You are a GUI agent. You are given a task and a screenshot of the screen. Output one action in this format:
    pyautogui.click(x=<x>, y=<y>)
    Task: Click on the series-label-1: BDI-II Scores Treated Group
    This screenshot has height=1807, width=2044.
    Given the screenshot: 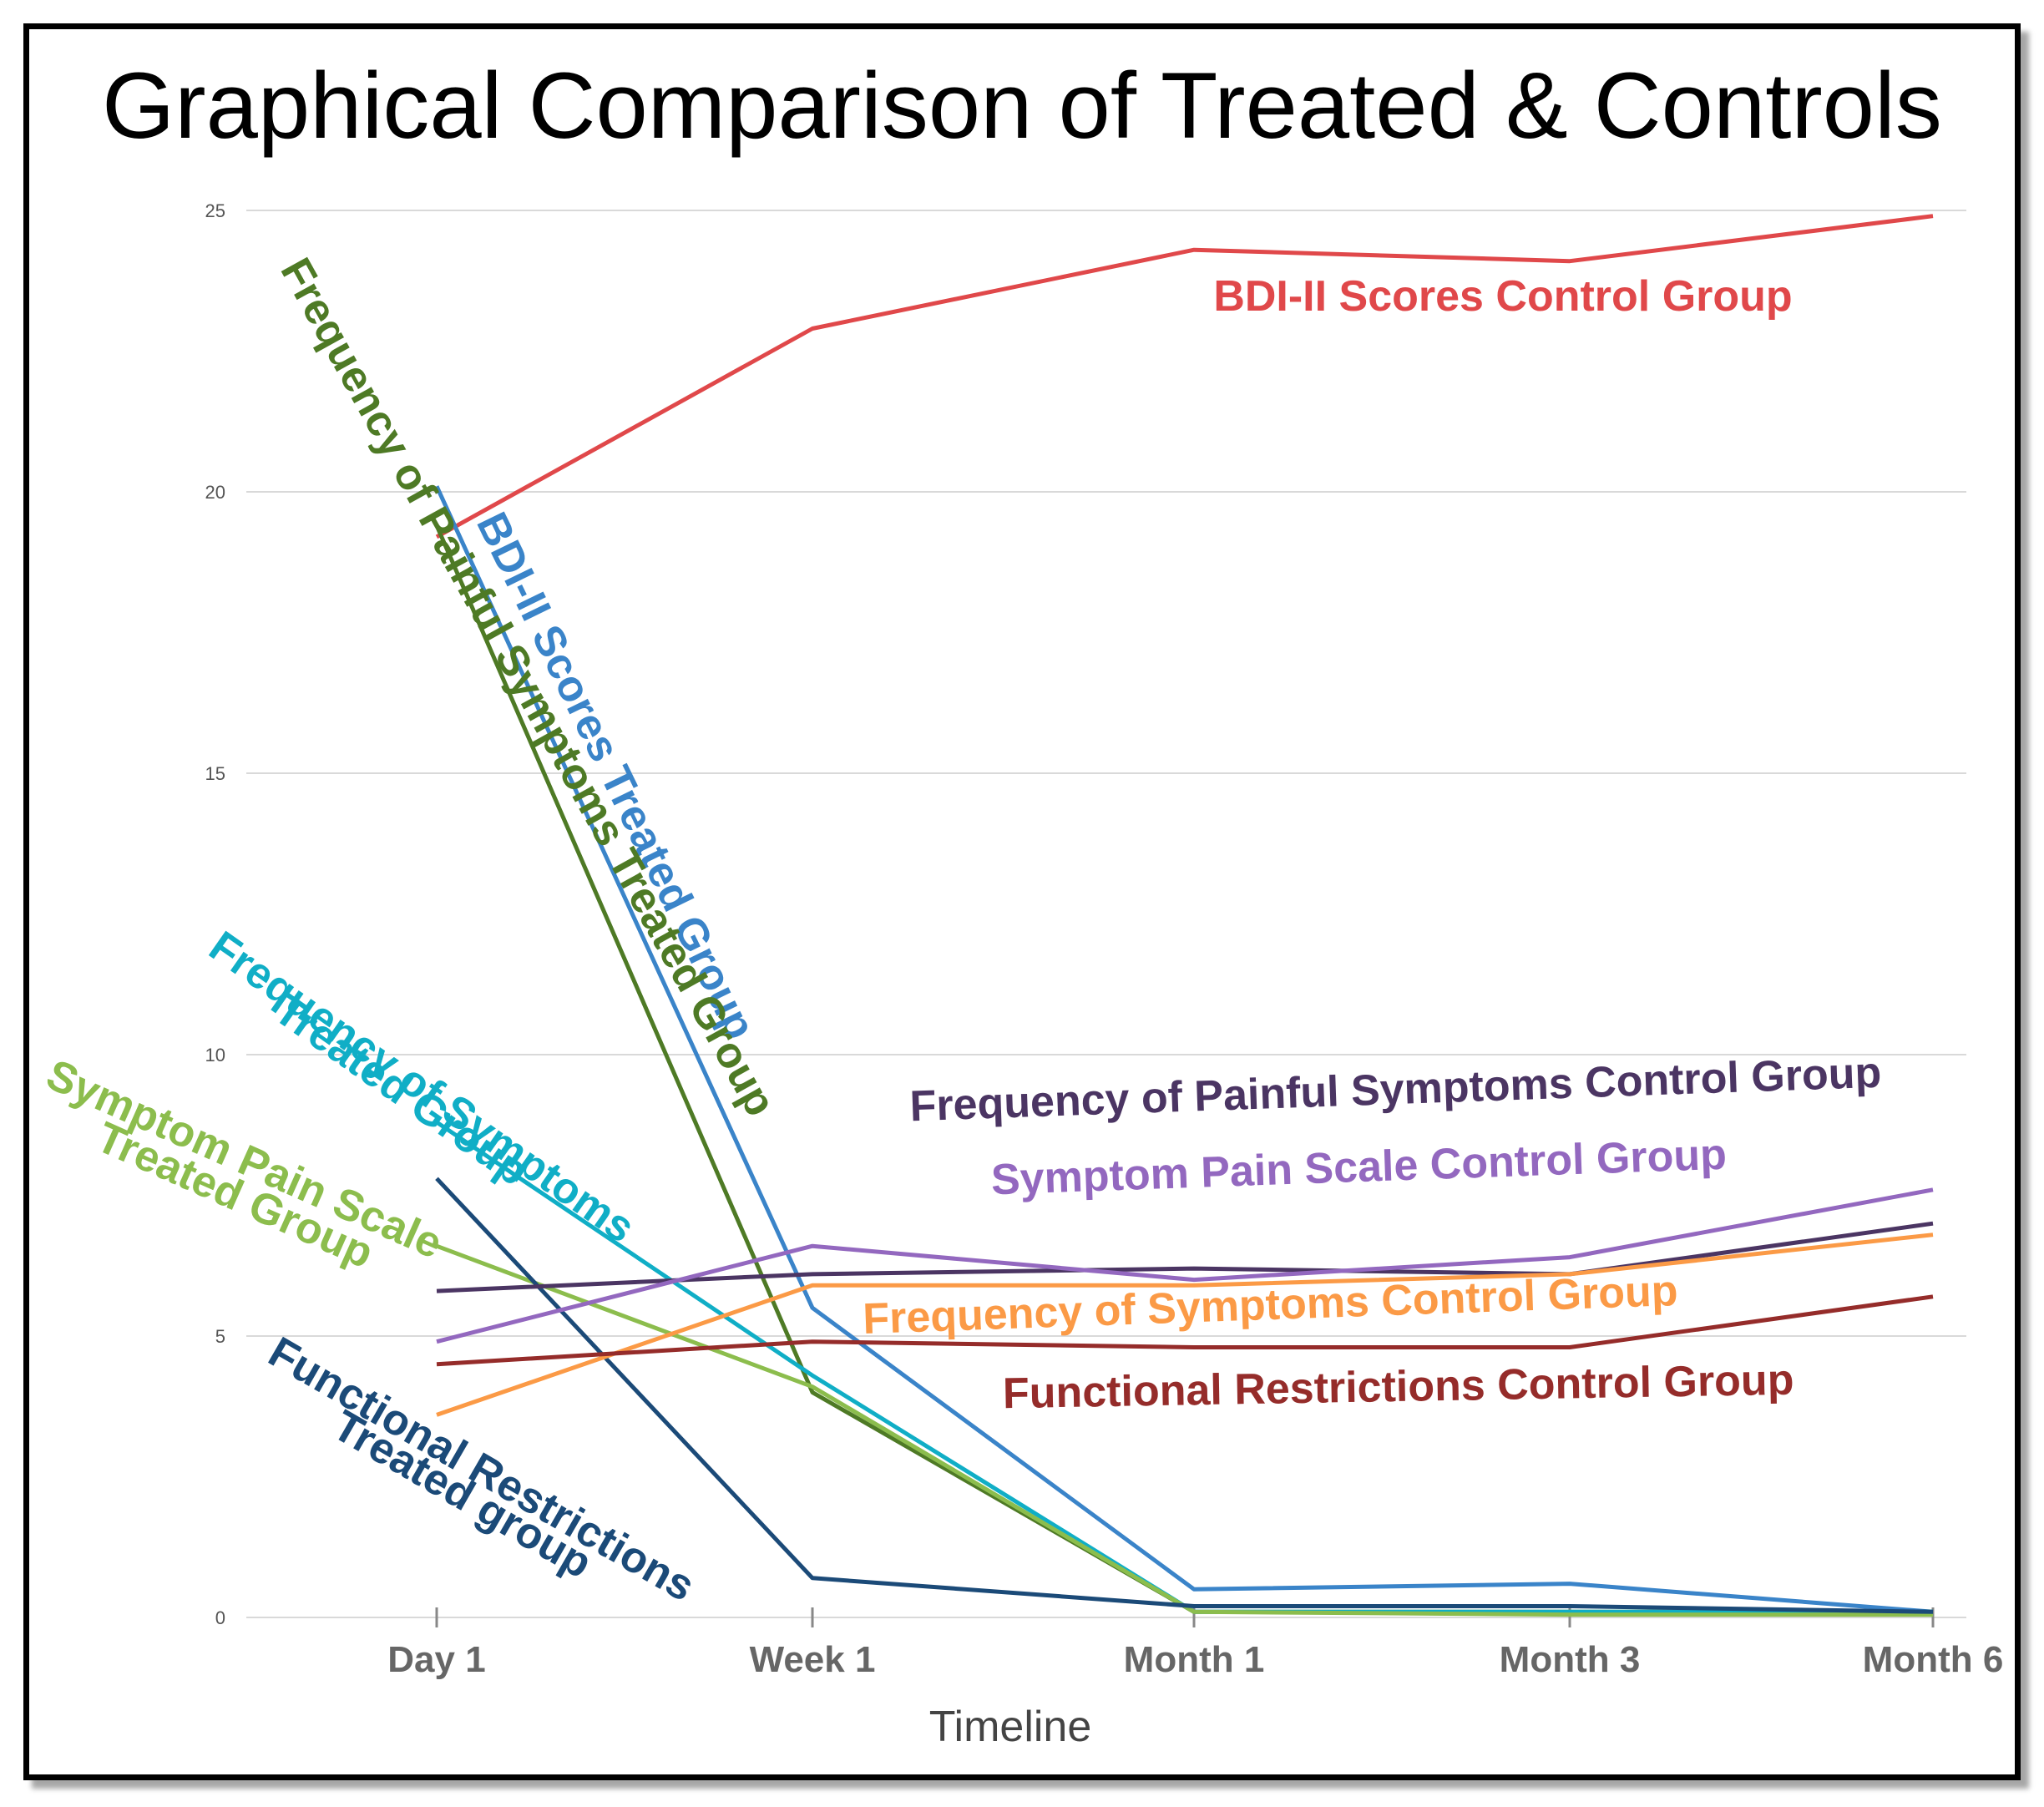 What is the action you would take?
    pyautogui.click(x=615, y=776)
    